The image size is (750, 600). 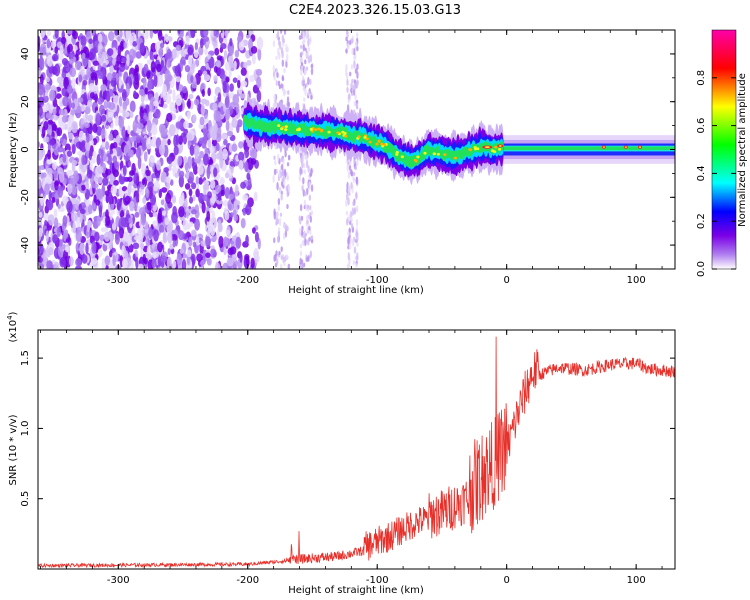 What do you see at coordinates (12, 326) in the screenshot?
I see `snr-scale-note: (x104)` at bounding box center [12, 326].